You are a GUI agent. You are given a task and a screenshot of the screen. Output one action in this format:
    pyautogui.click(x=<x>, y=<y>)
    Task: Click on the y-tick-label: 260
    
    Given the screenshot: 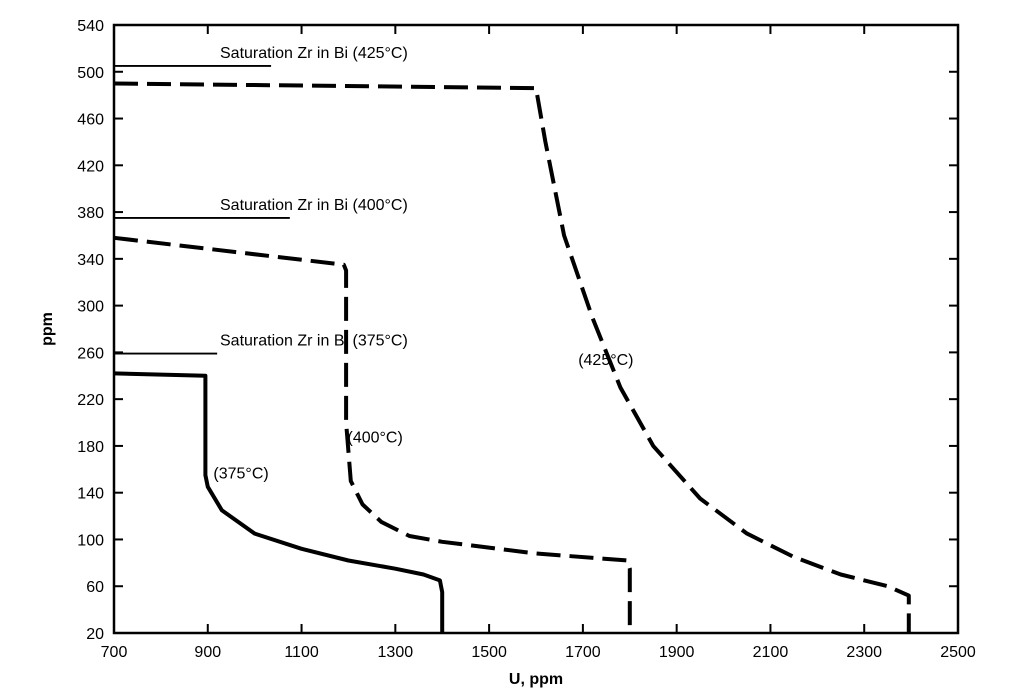 What is the action you would take?
    pyautogui.click(x=90, y=353)
    